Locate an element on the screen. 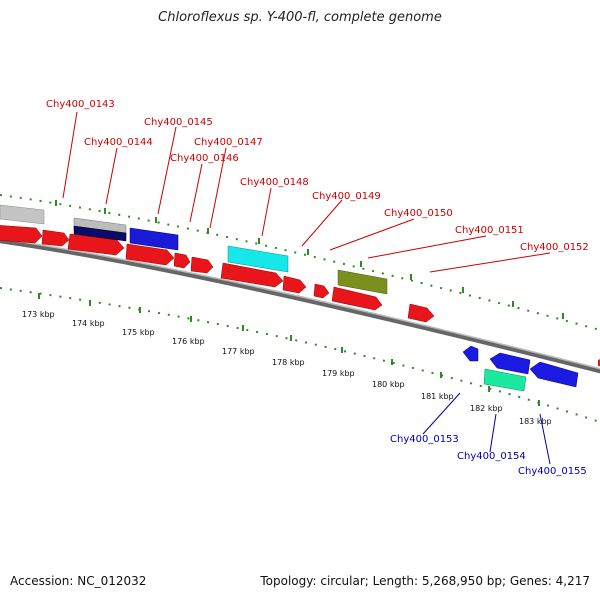 The image size is (600, 600). kbp-label: 178 kbp is located at coordinates (288, 362).